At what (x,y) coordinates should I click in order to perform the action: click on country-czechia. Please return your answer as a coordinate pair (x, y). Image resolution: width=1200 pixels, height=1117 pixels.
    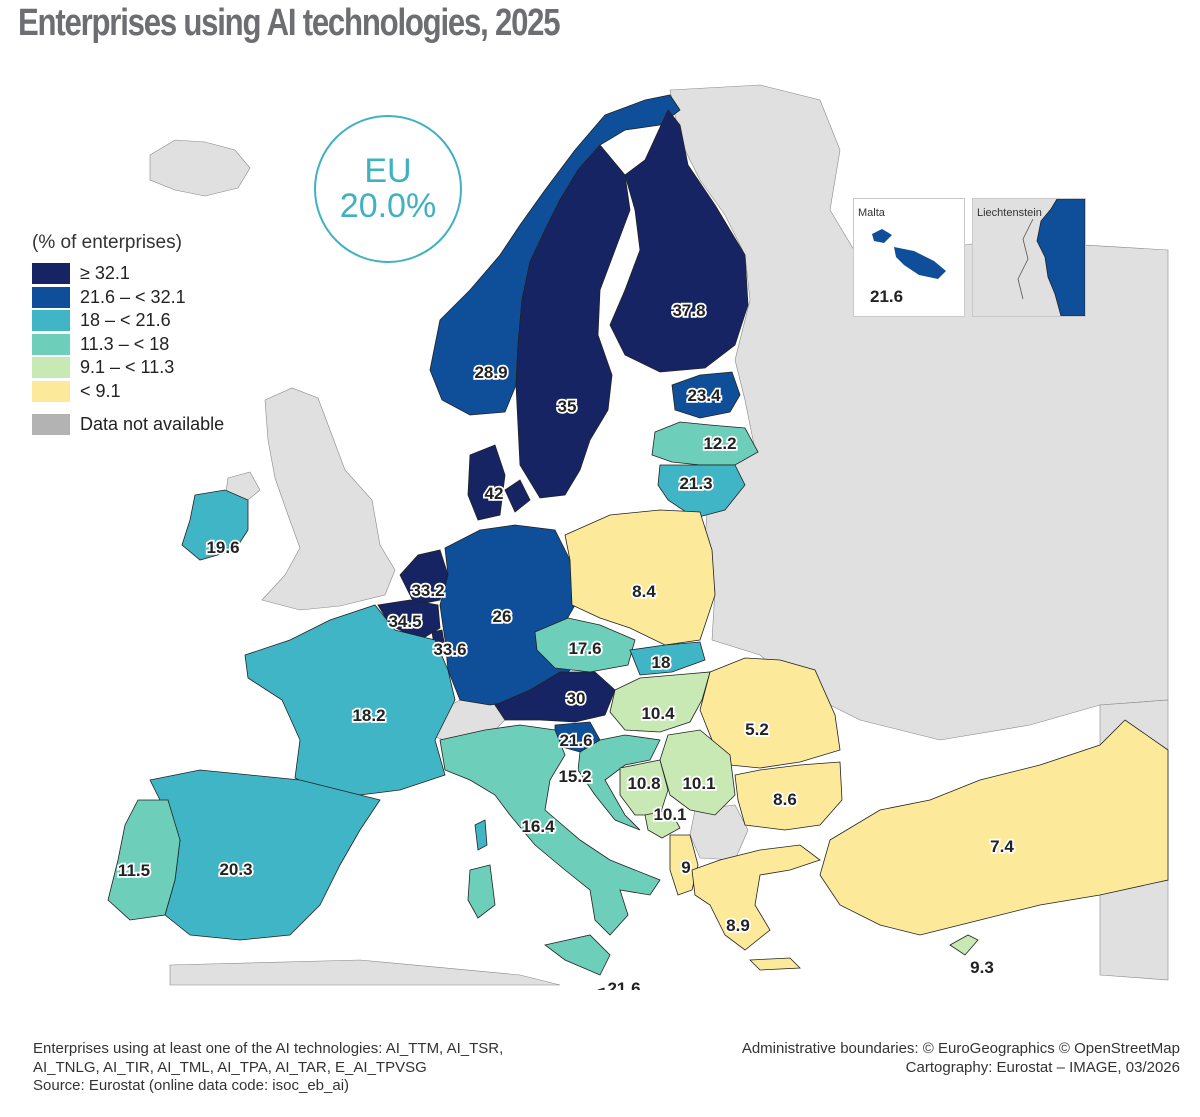
    Looking at the image, I should click on (585, 645).